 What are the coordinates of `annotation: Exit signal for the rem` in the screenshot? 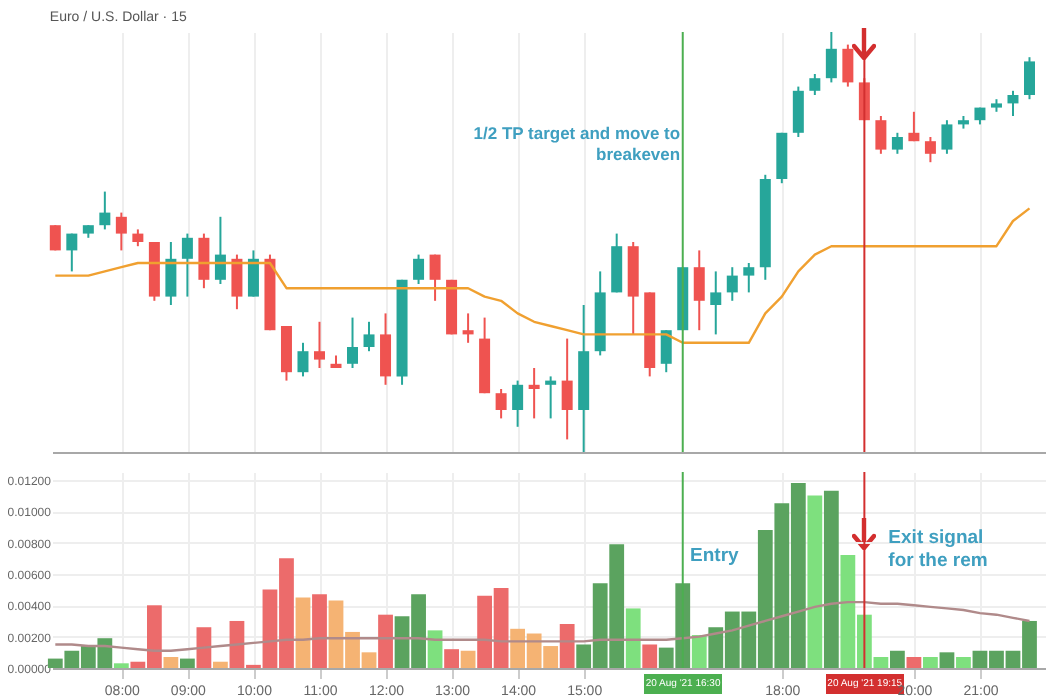 It's located at (938, 549).